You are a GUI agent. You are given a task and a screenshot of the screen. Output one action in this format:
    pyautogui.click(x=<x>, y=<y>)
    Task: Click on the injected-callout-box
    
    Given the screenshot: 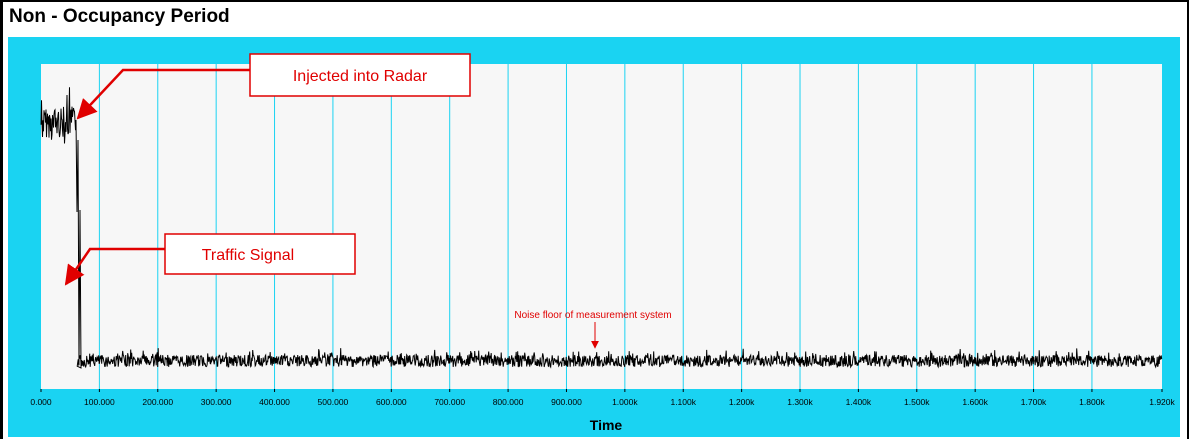 What is the action you would take?
    pyautogui.click(x=360, y=75)
    